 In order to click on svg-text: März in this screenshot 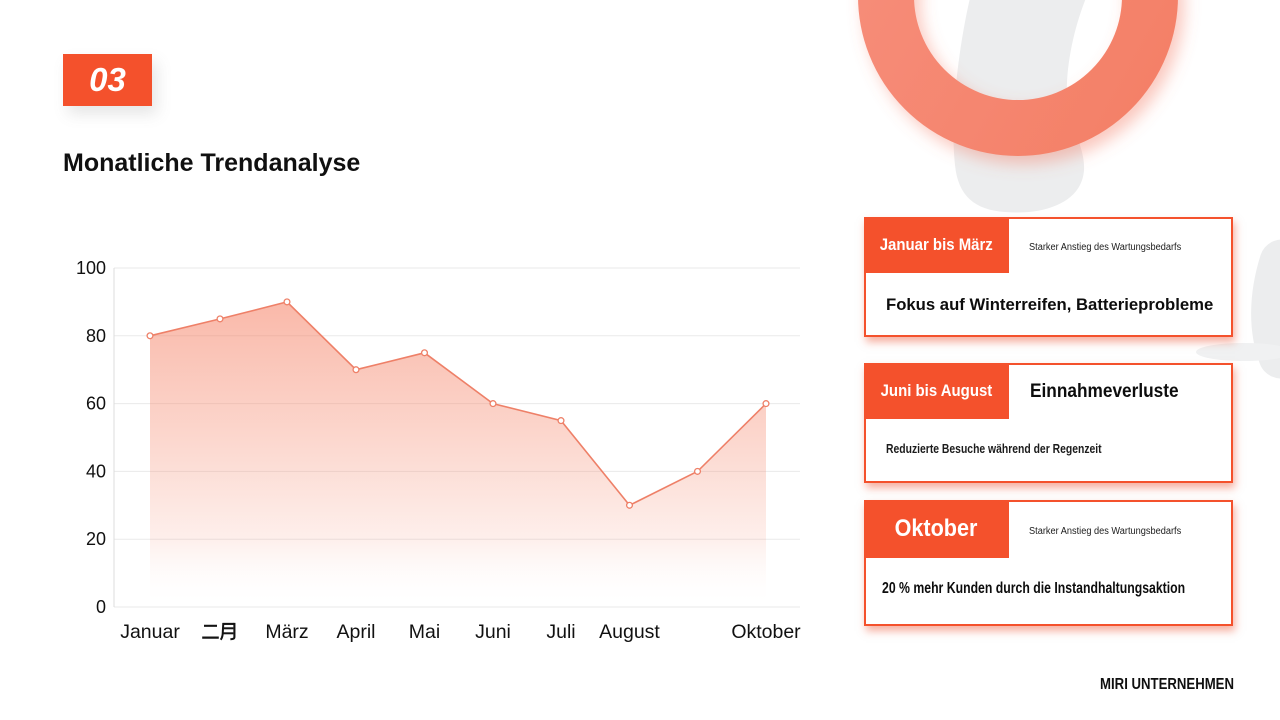, I will do `click(286, 632)`.